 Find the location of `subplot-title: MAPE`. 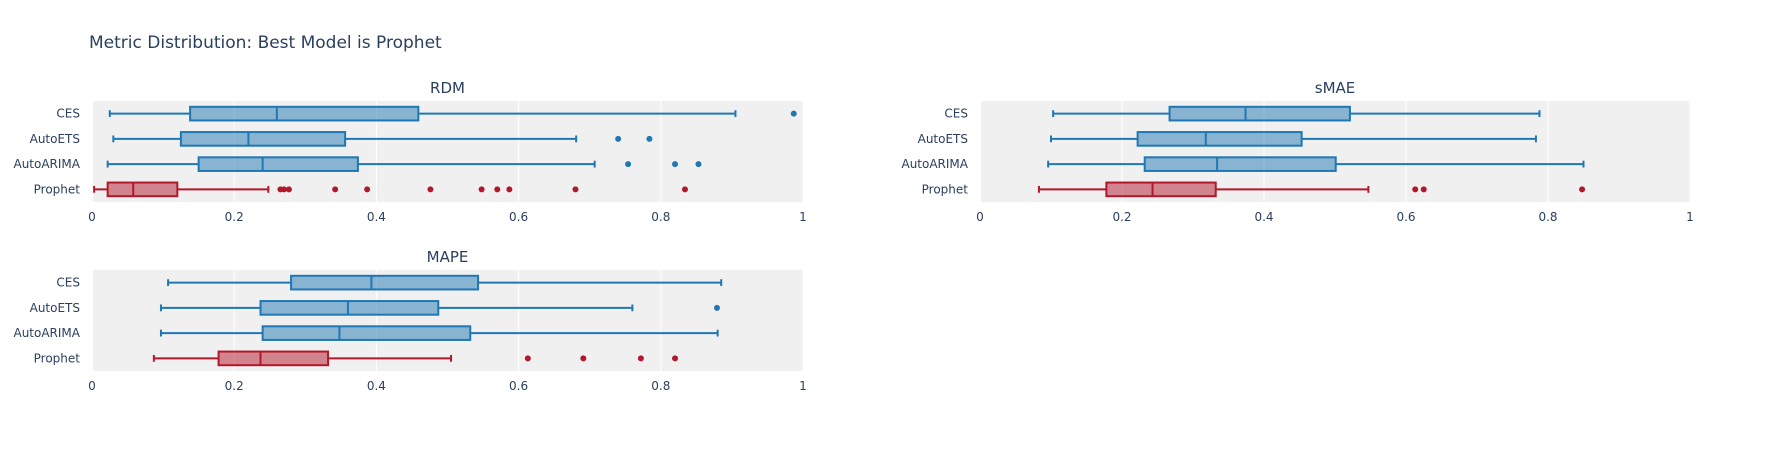

subplot-title: MAPE is located at coordinates (448, 257).